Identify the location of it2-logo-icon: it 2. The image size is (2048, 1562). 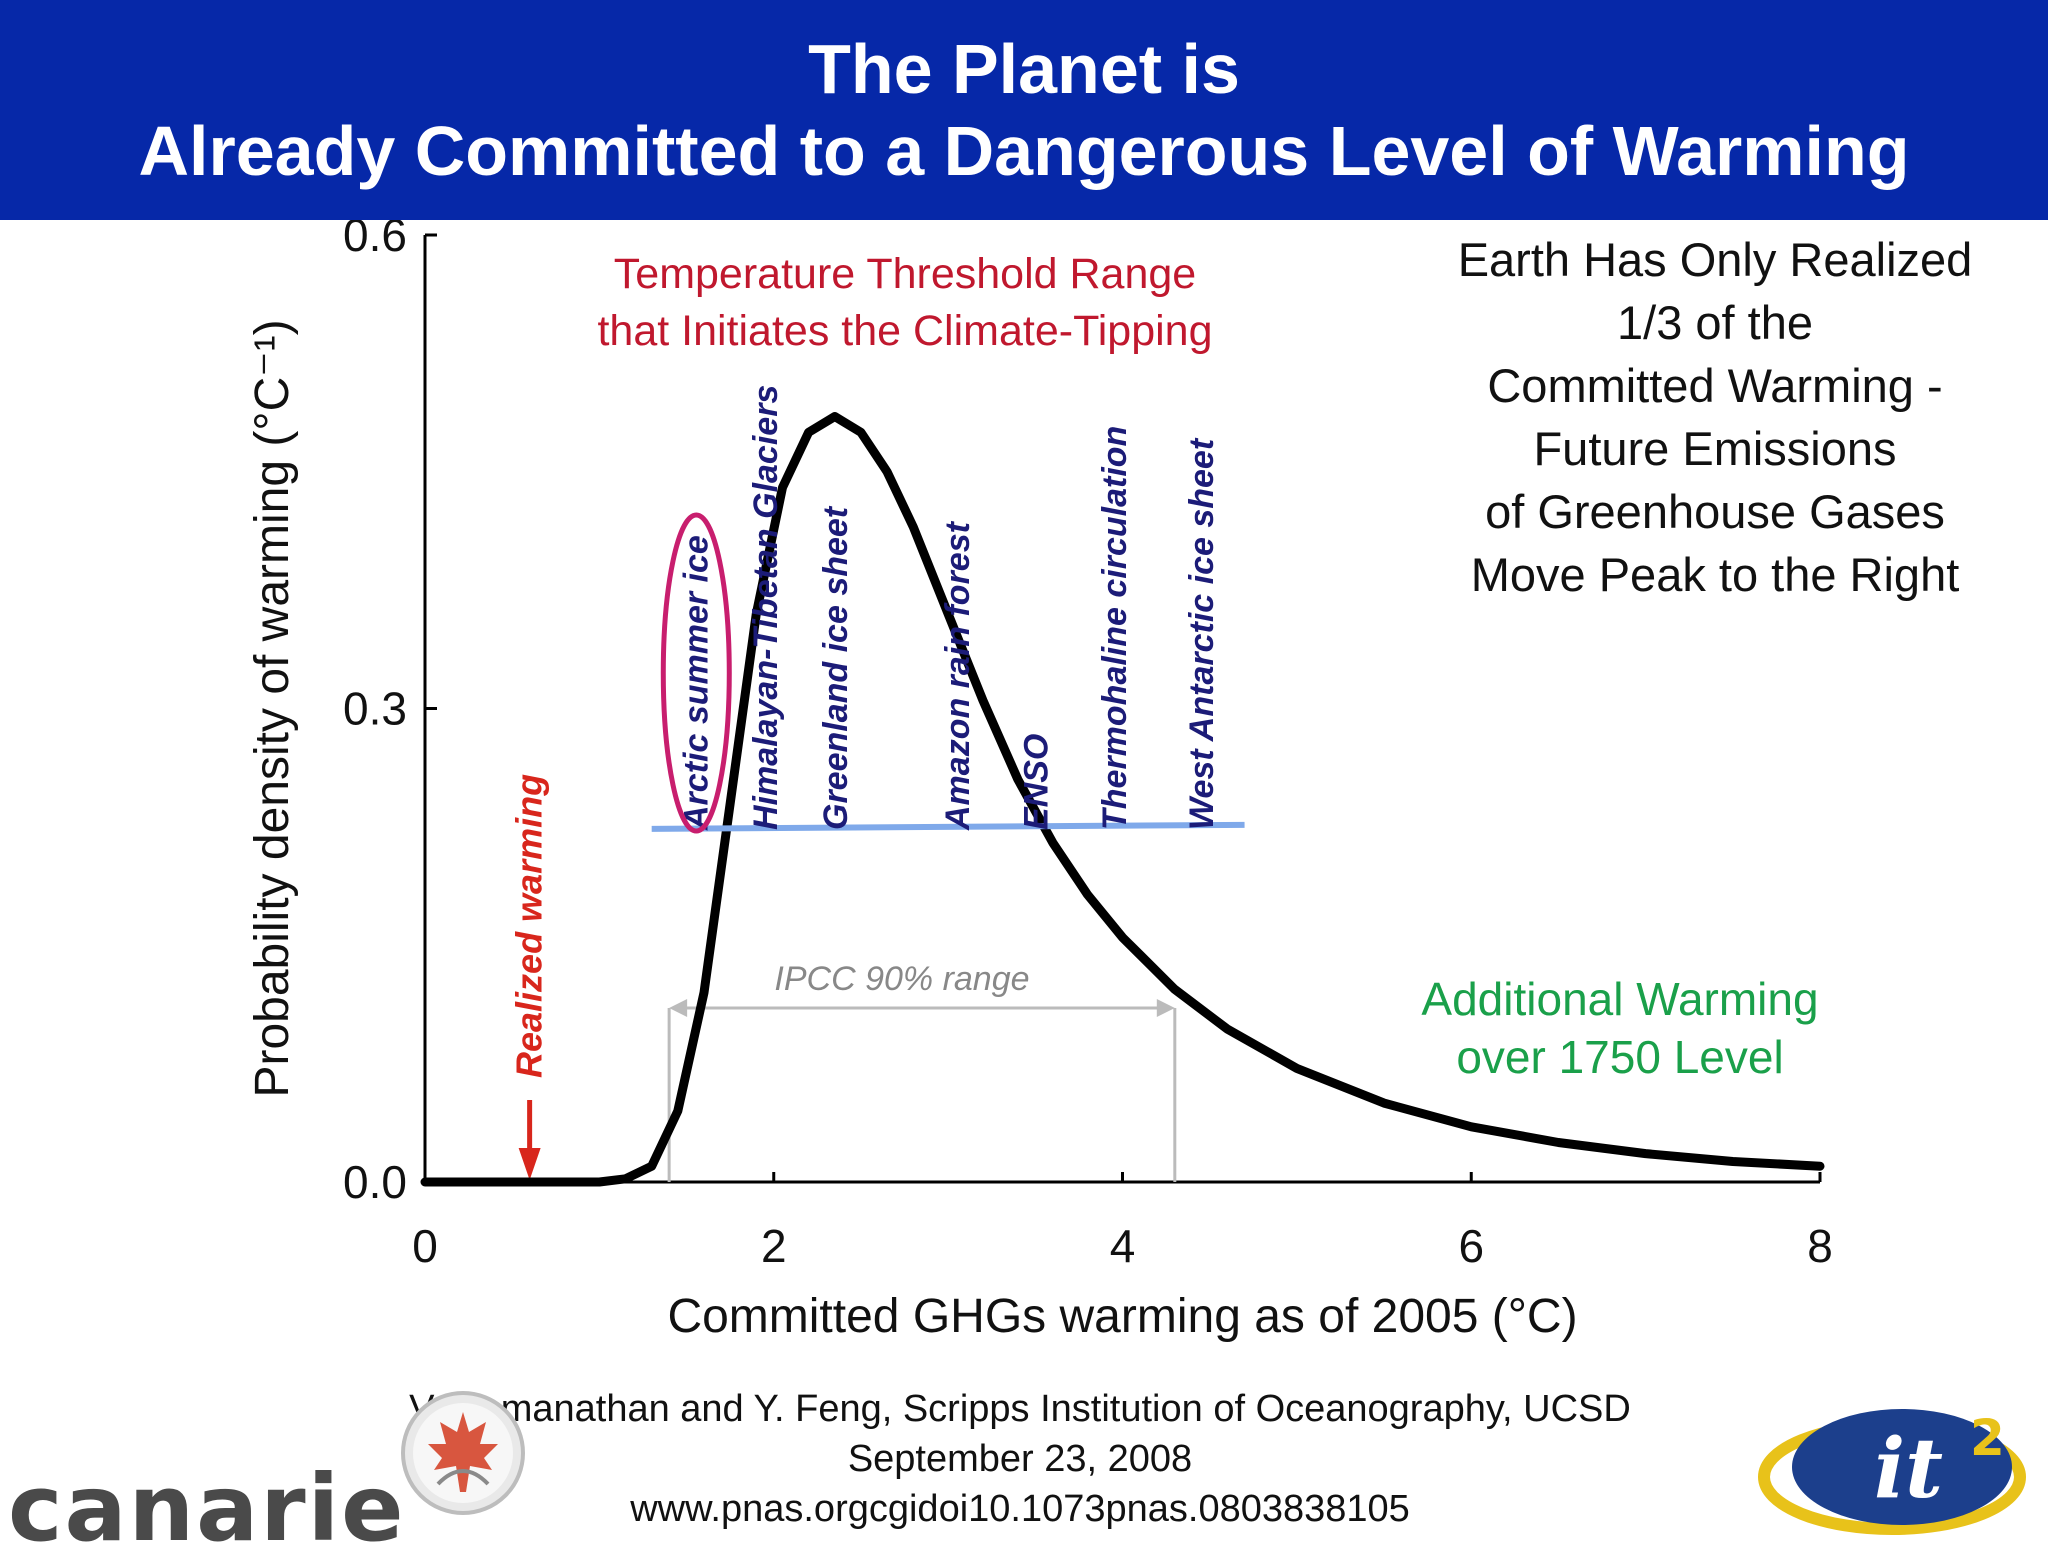
(1892, 1472).